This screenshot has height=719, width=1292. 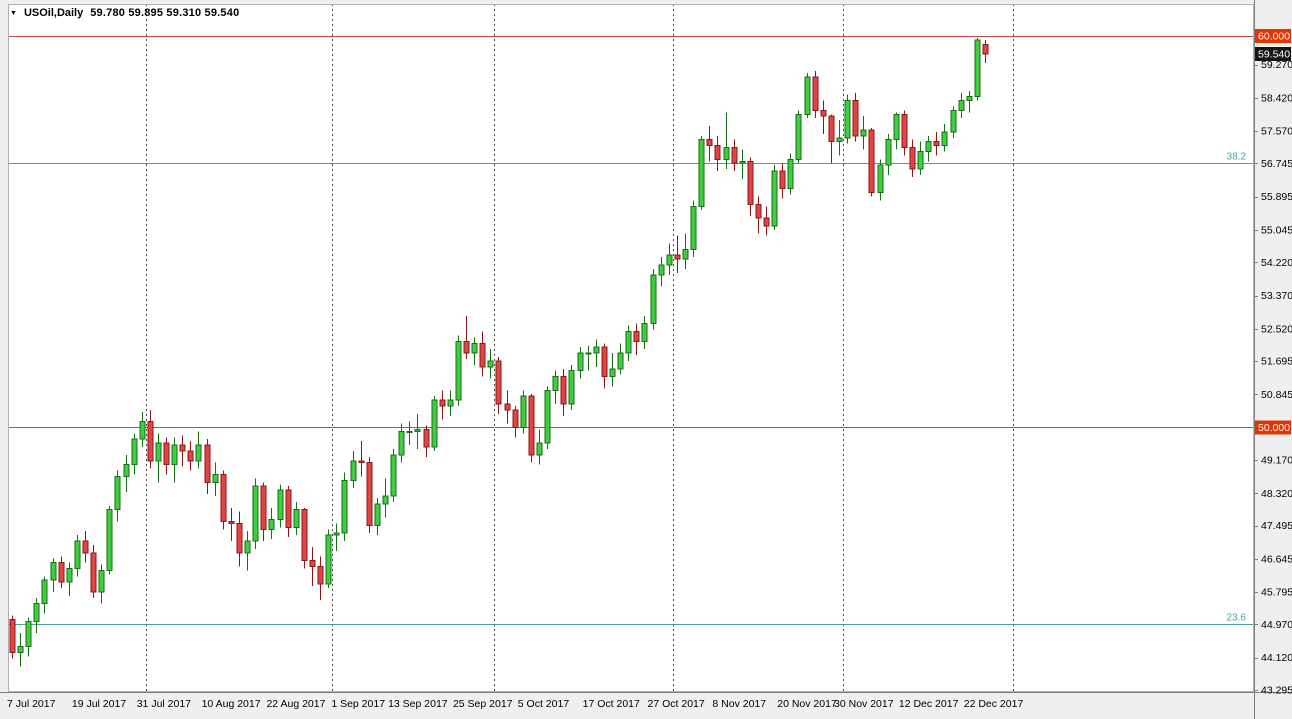 I want to click on time-axis-label: 25 Sep 2017, so click(x=483, y=704).